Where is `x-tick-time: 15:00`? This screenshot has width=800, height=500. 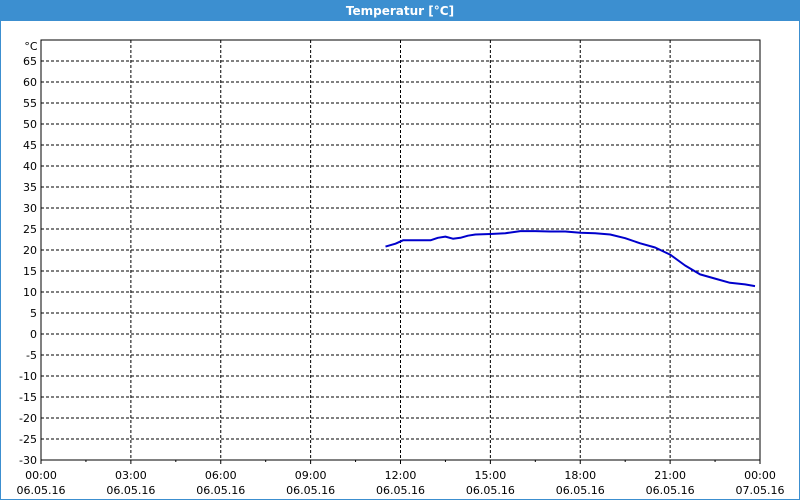
x-tick-time: 15:00 is located at coordinates (491, 475).